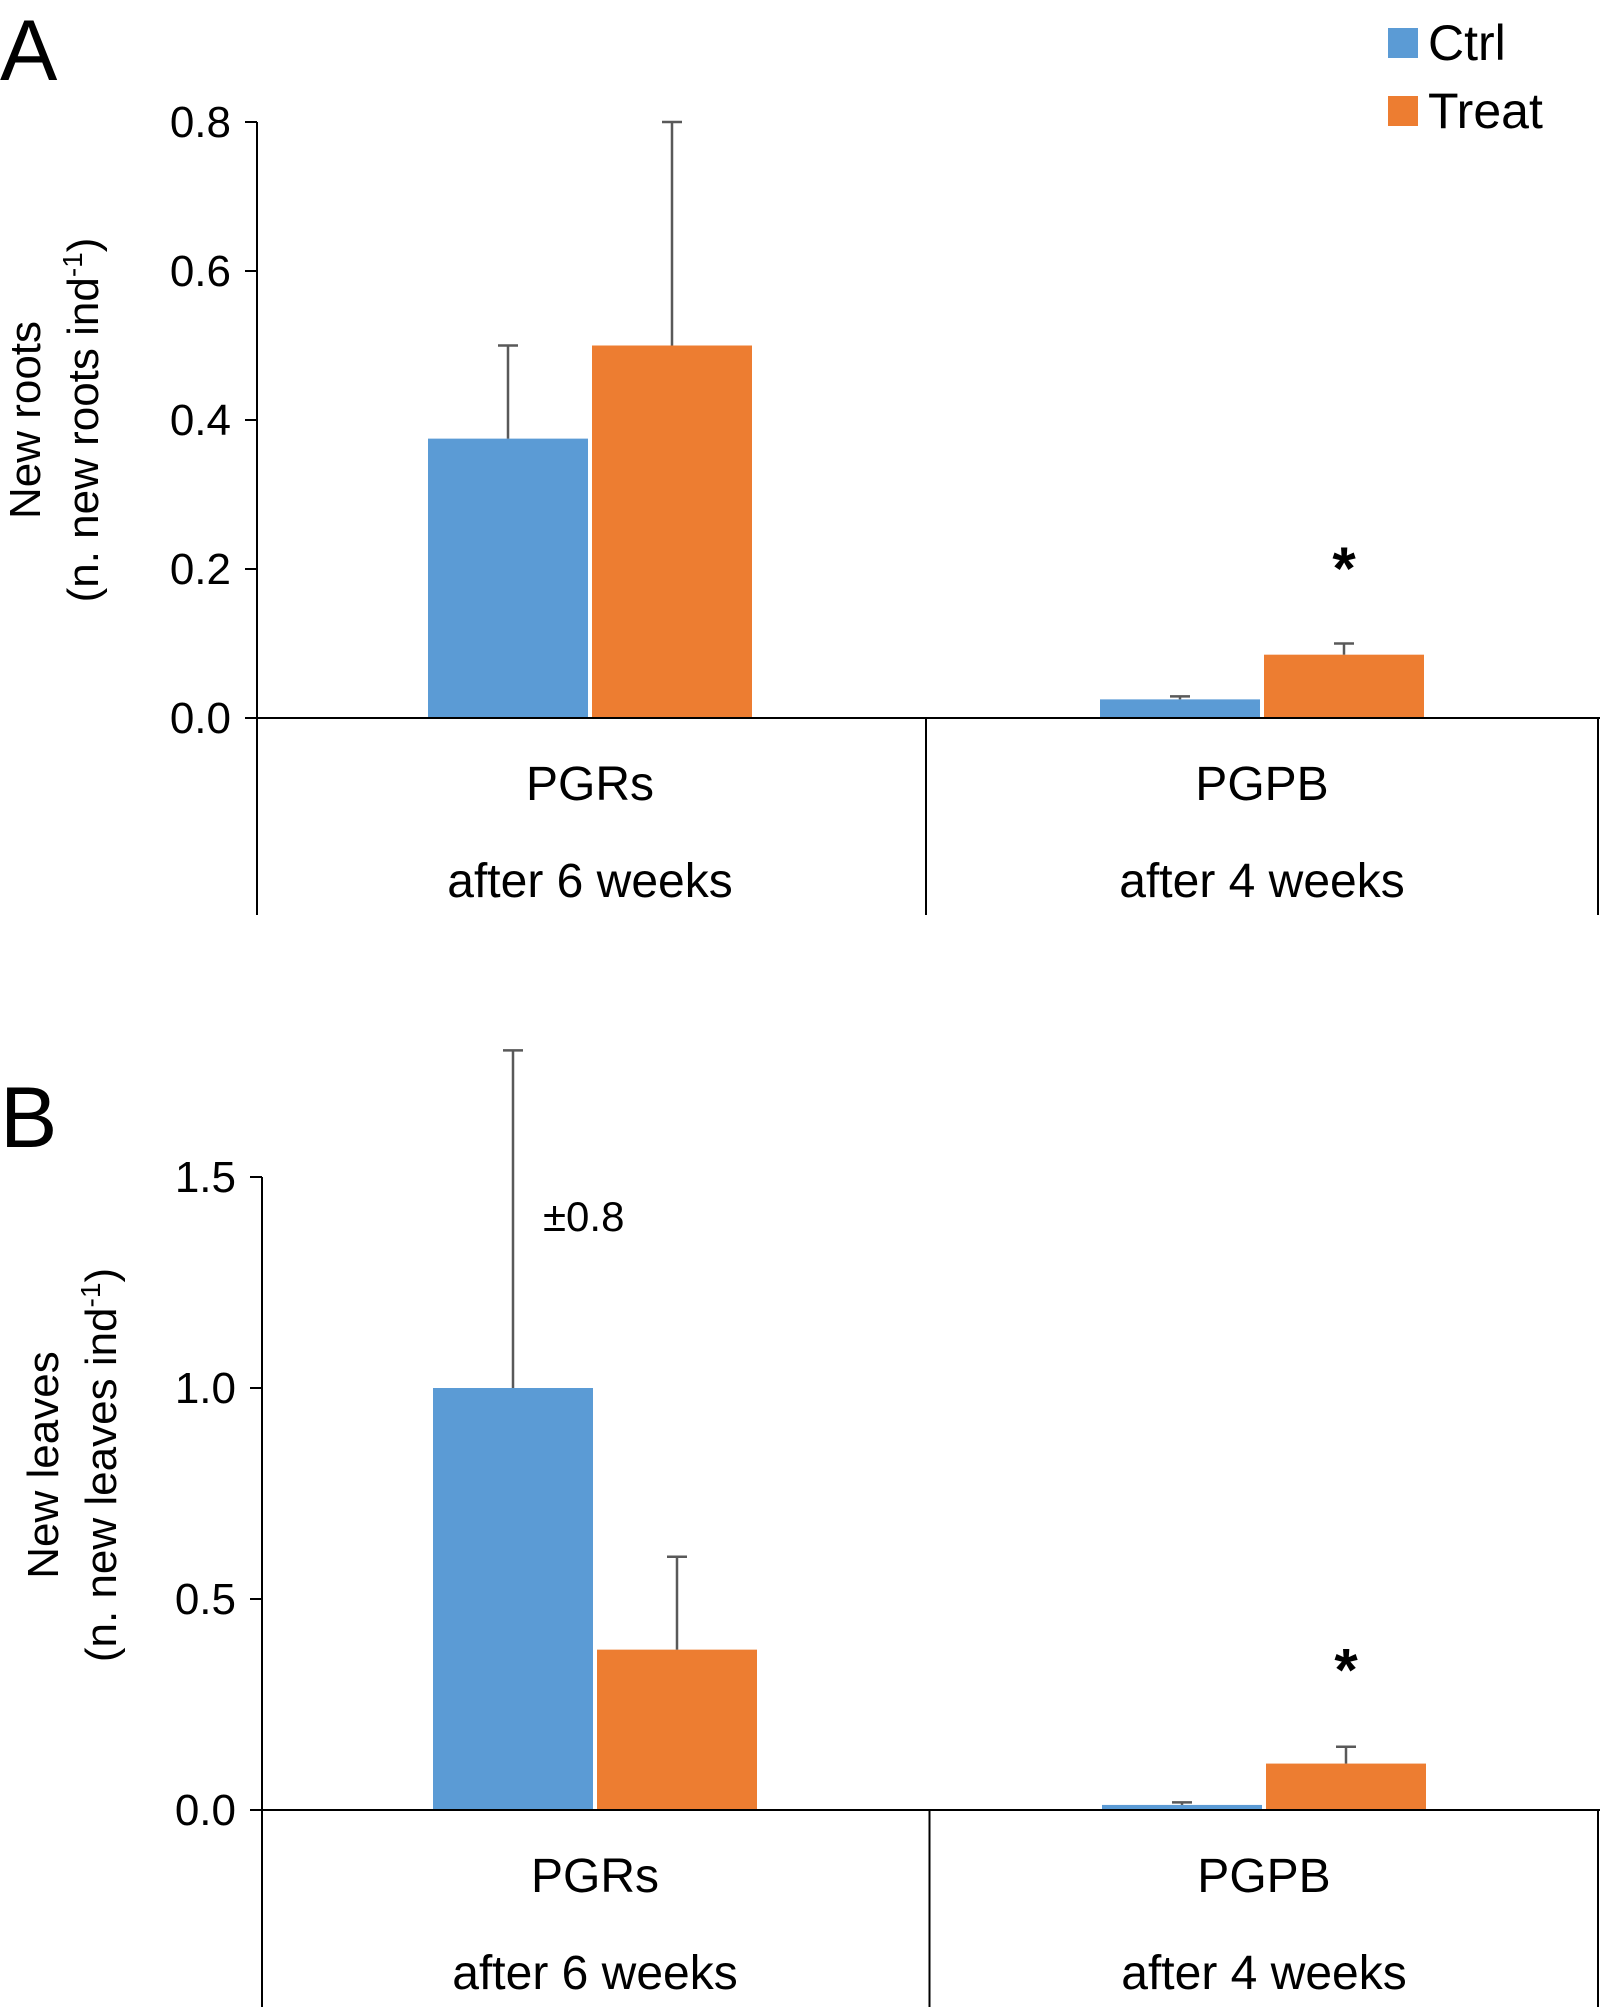 Image resolution: width=1600 pixels, height=2007 pixels. What do you see at coordinates (28, 1118) in the screenshot?
I see `panel-letter: B` at bounding box center [28, 1118].